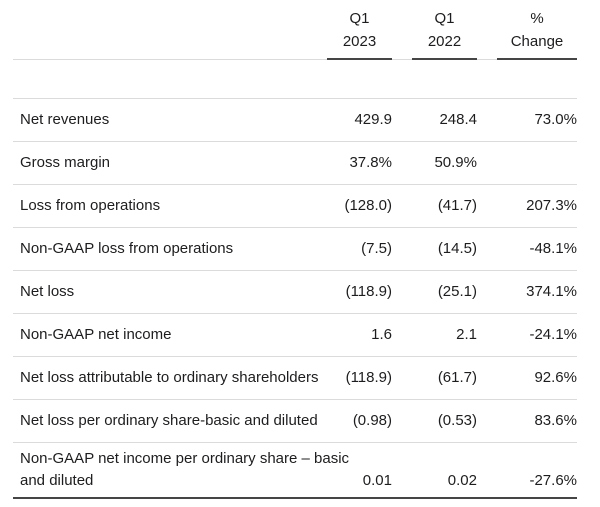  I want to click on column-header-line2: Change, so click(537, 41).